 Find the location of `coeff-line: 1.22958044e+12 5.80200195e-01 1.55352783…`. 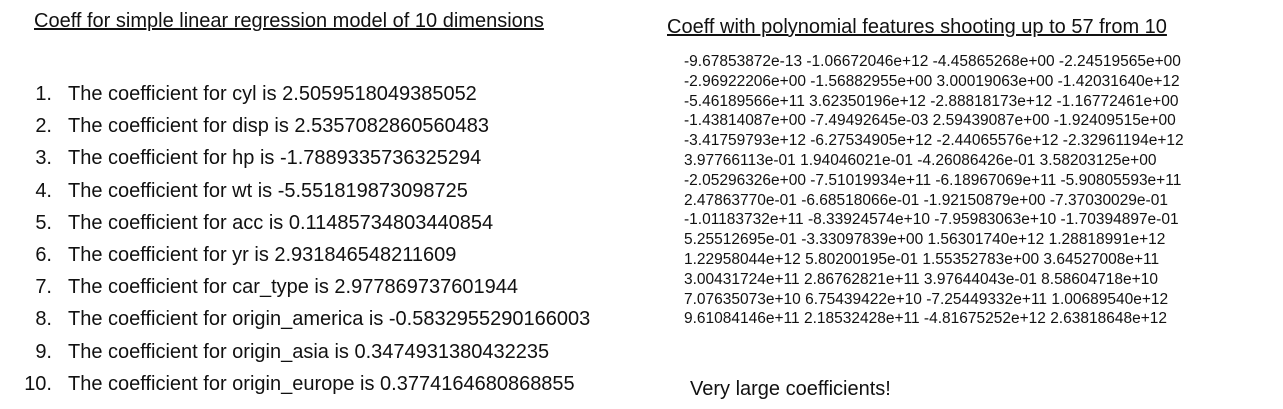

coeff-line: 1.22958044e+12 5.80200195e-01 1.55352783… is located at coordinates (922, 259).